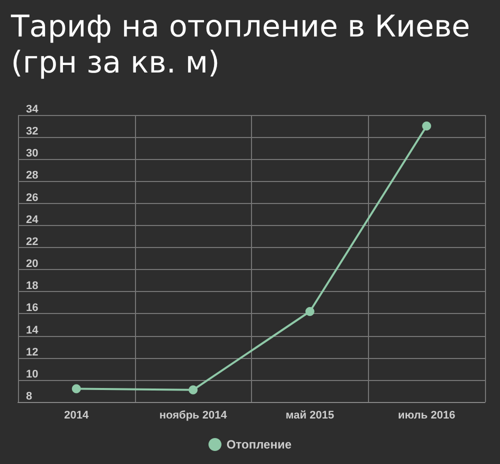  I want to click on y-tick-label: 20, so click(32, 264).